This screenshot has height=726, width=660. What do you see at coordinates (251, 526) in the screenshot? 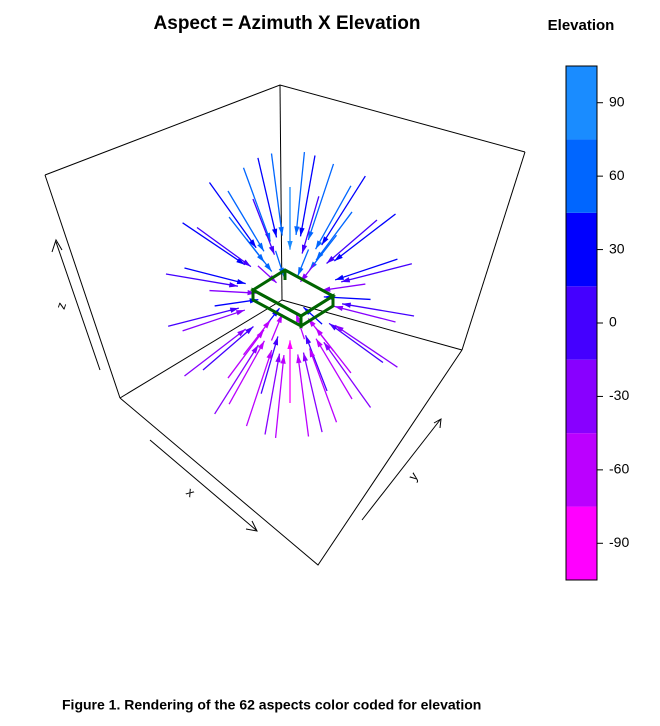
I see `arrowhead` at bounding box center [251, 526].